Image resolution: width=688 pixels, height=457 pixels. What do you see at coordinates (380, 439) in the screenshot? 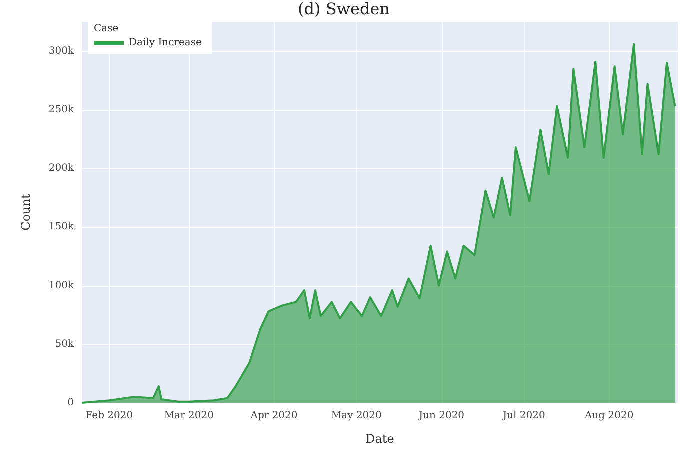
I see `x-axis-title: Date` at bounding box center [380, 439].